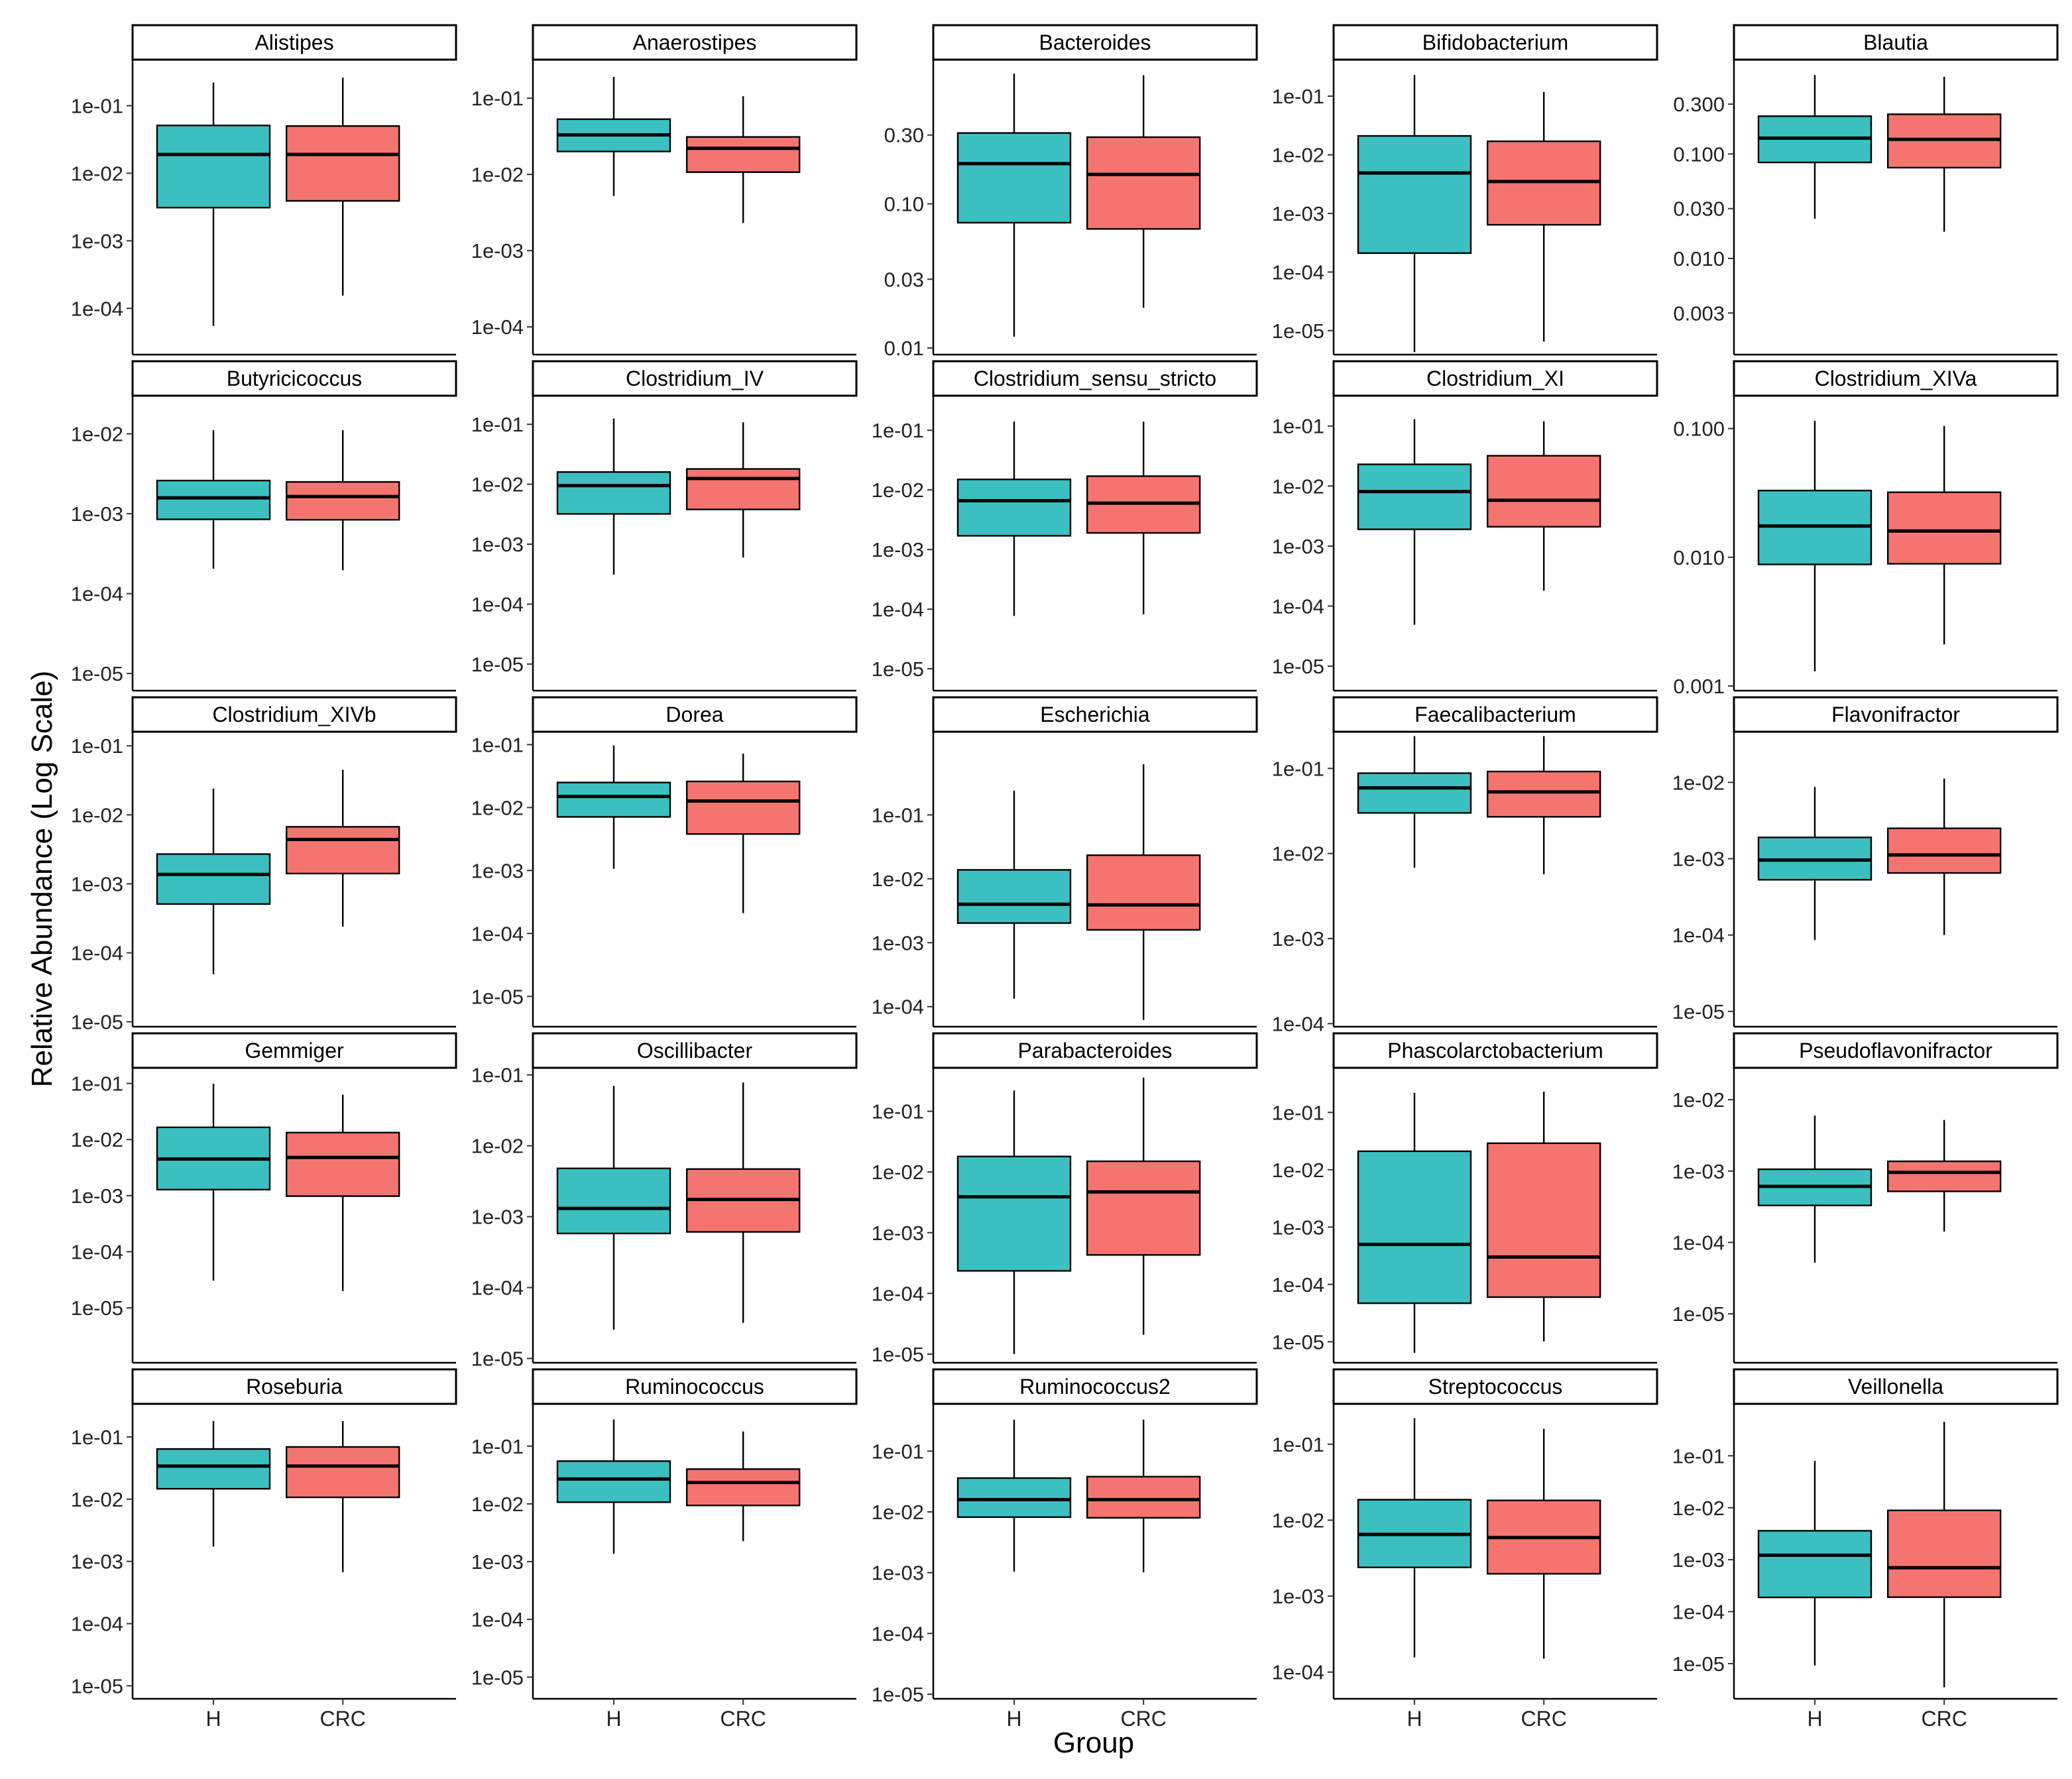 This screenshot has width=2072, height=1779. Describe the element at coordinates (904, 348) in the screenshot. I see `y-tick-label: 0.01` at that location.